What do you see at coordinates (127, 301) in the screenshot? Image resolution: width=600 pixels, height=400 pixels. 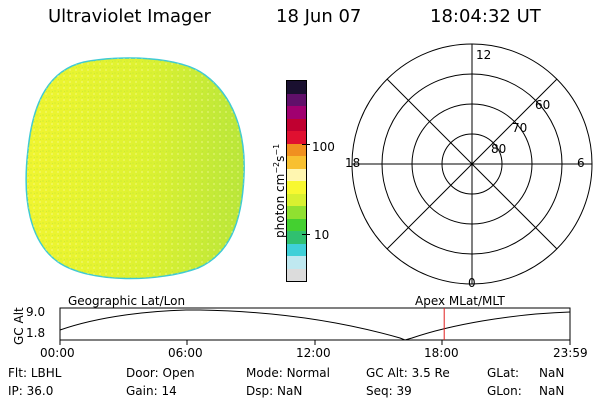 I see `strip-left-label: Geographic Lat/Lon` at bounding box center [127, 301].